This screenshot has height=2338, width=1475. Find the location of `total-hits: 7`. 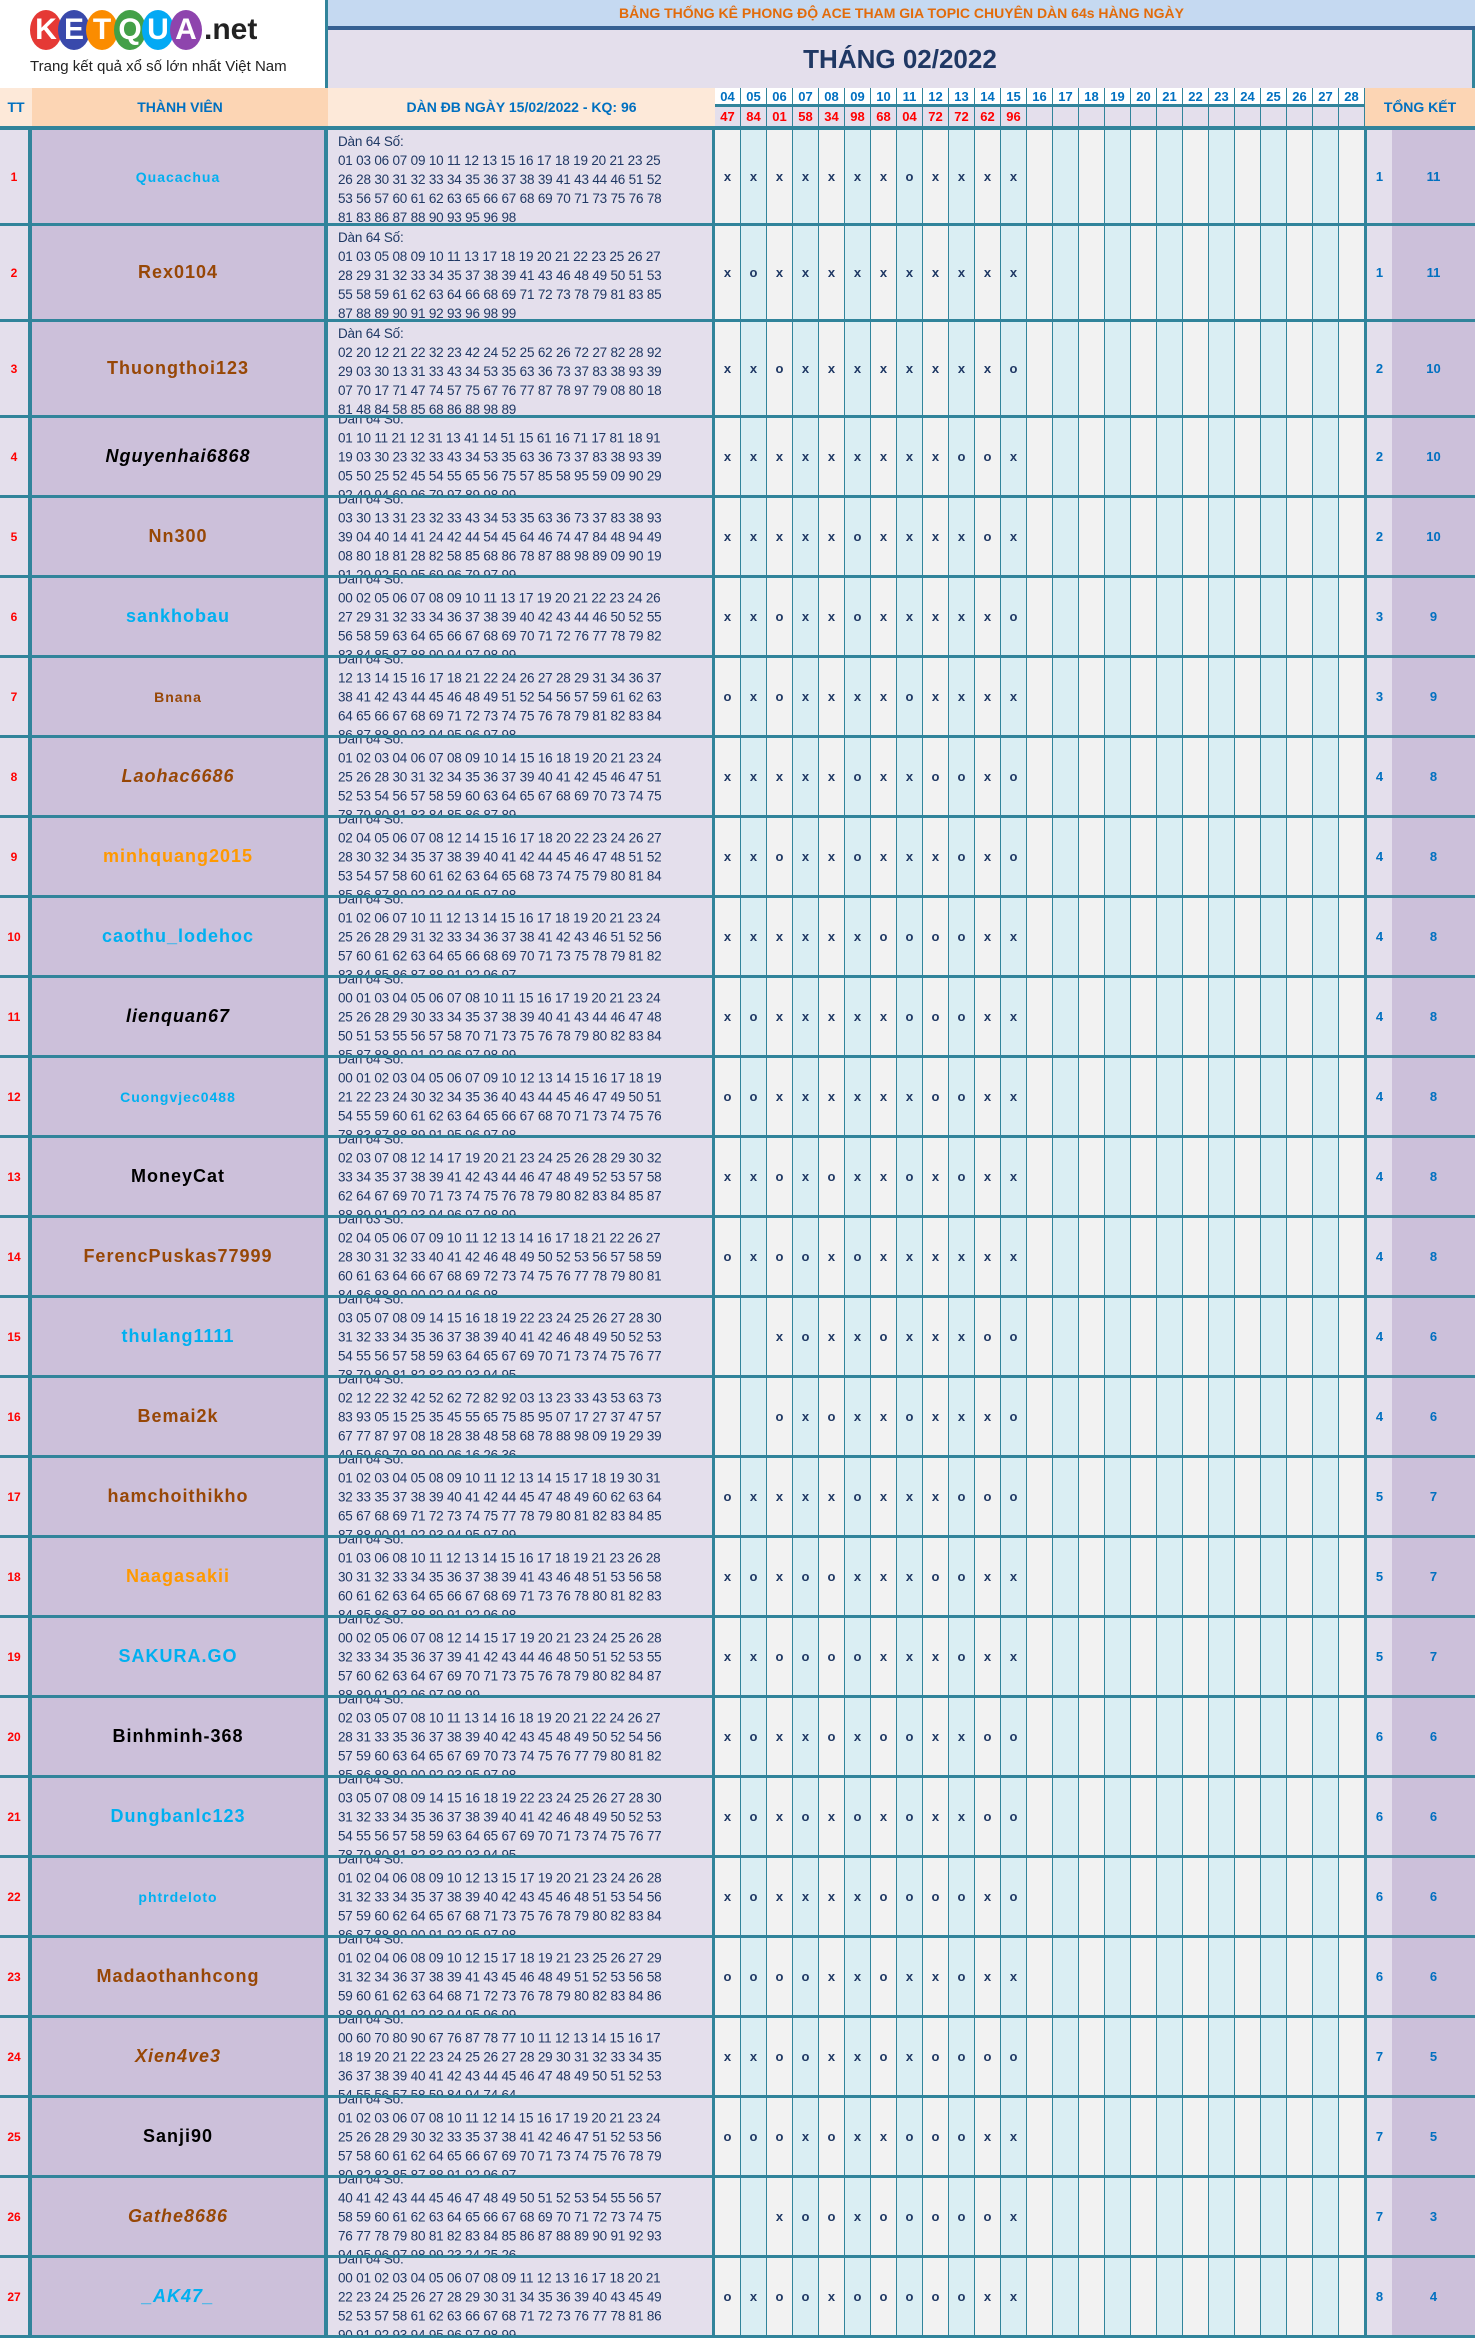

total-hits: 7 is located at coordinates (1378, 2136).